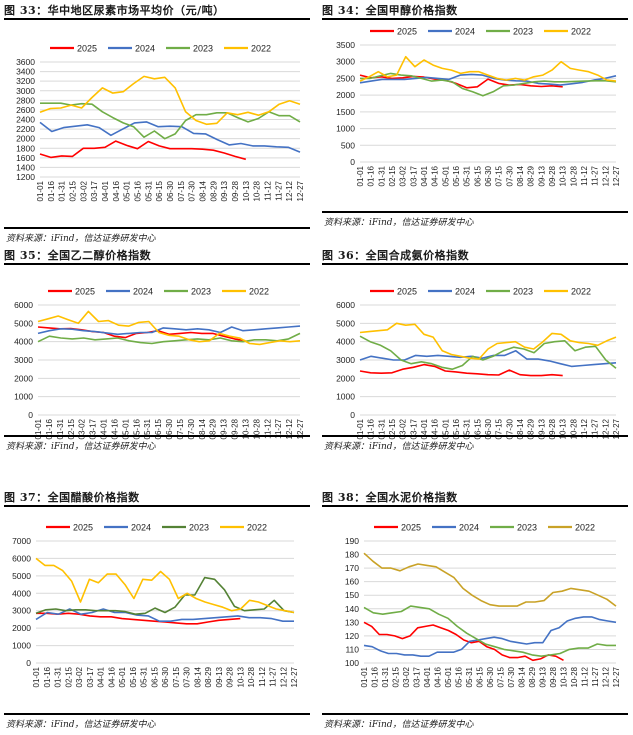 This screenshot has width=633, height=735. Describe the element at coordinates (345, 323) in the screenshot. I see `y-tick-label: 5000` at that location.